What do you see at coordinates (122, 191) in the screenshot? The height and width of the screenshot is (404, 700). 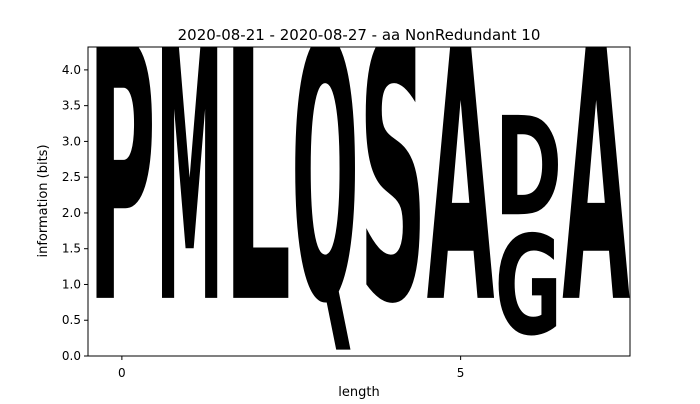 I see `logo-letter-p: P` at bounding box center [122, 191].